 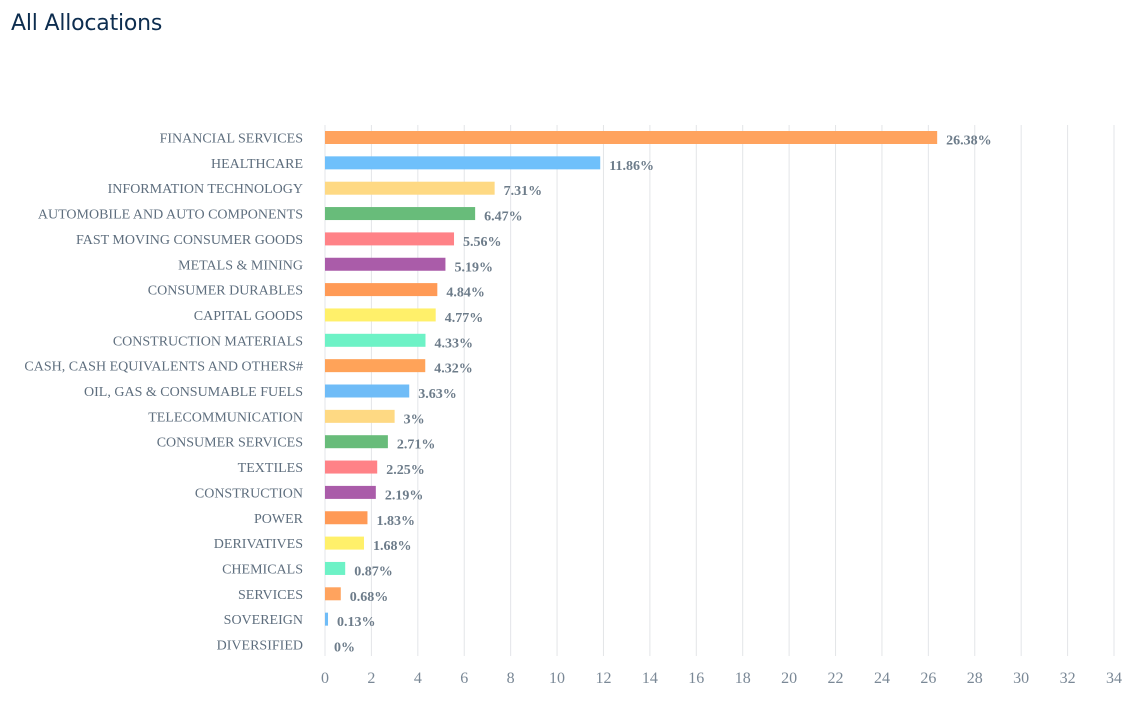 What do you see at coordinates (1114, 678) in the screenshot?
I see `x-tick-label: 34` at bounding box center [1114, 678].